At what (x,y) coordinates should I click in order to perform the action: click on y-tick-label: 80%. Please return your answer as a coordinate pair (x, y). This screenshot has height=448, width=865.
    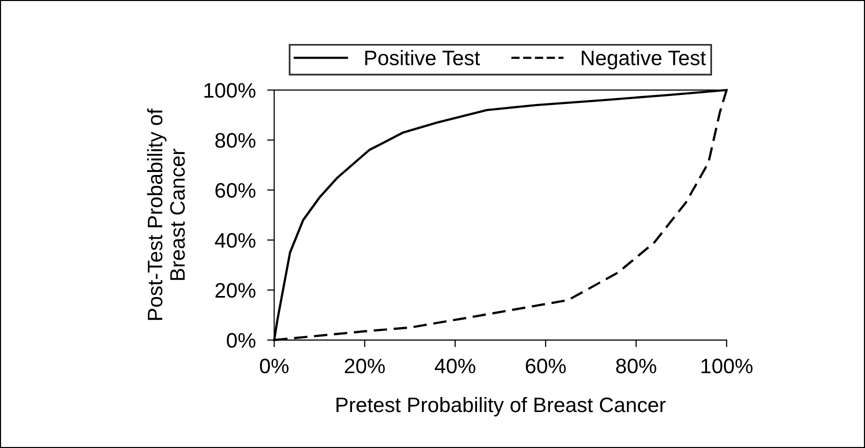
    Looking at the image, I should click on (235, 140).